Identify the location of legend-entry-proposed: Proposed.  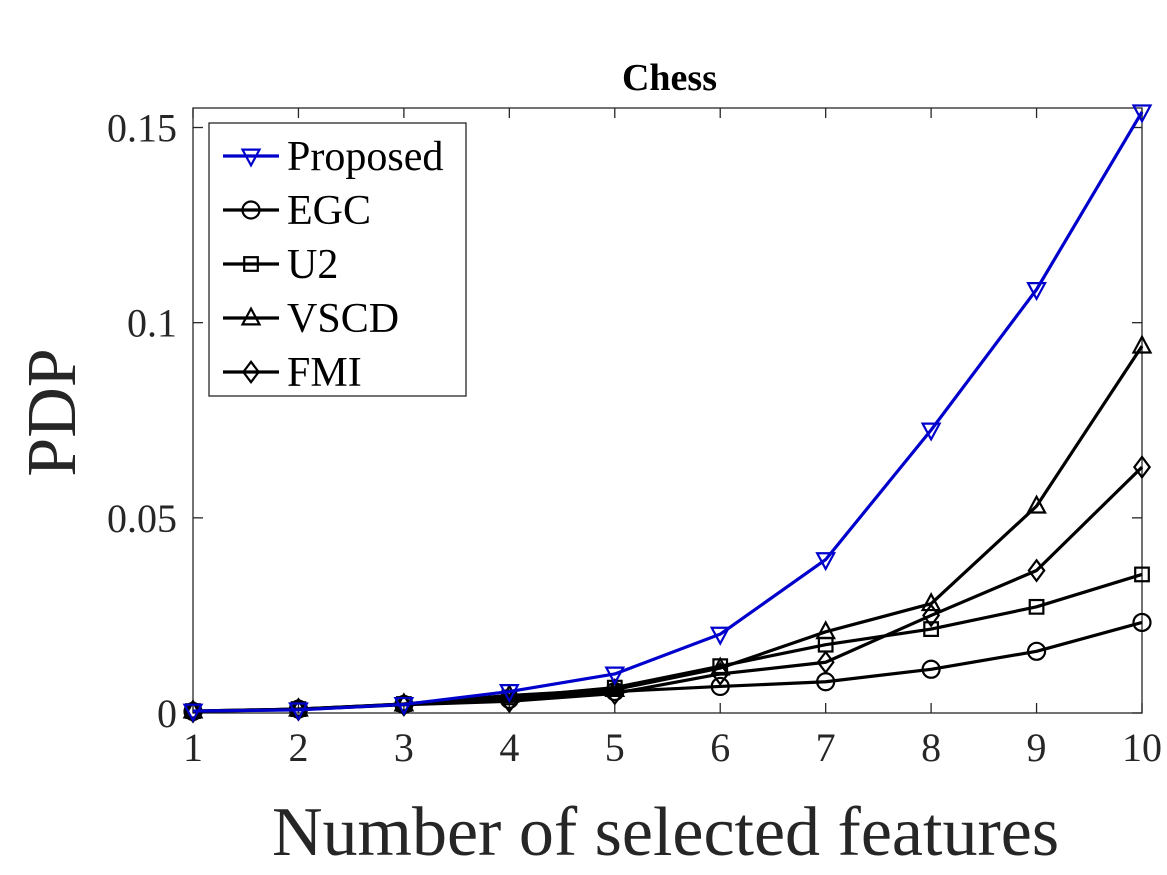
(333, 157).